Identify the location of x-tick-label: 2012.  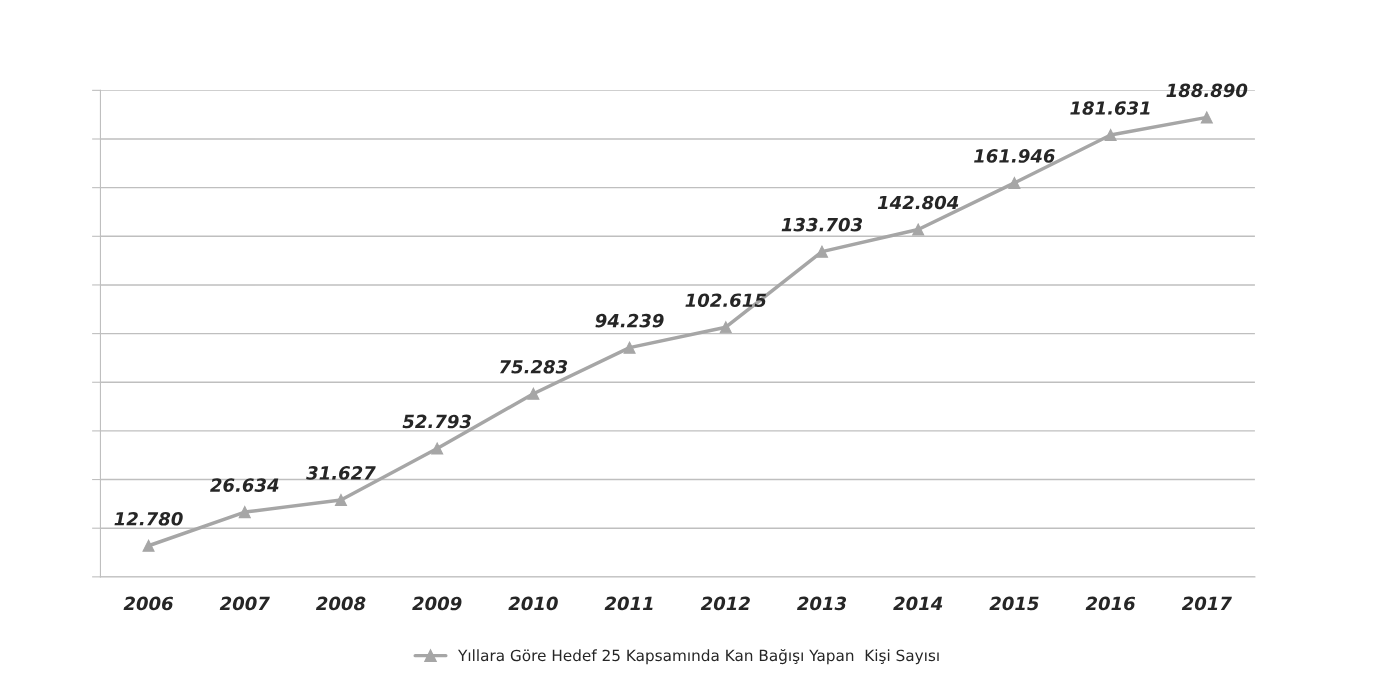
(725, 603).